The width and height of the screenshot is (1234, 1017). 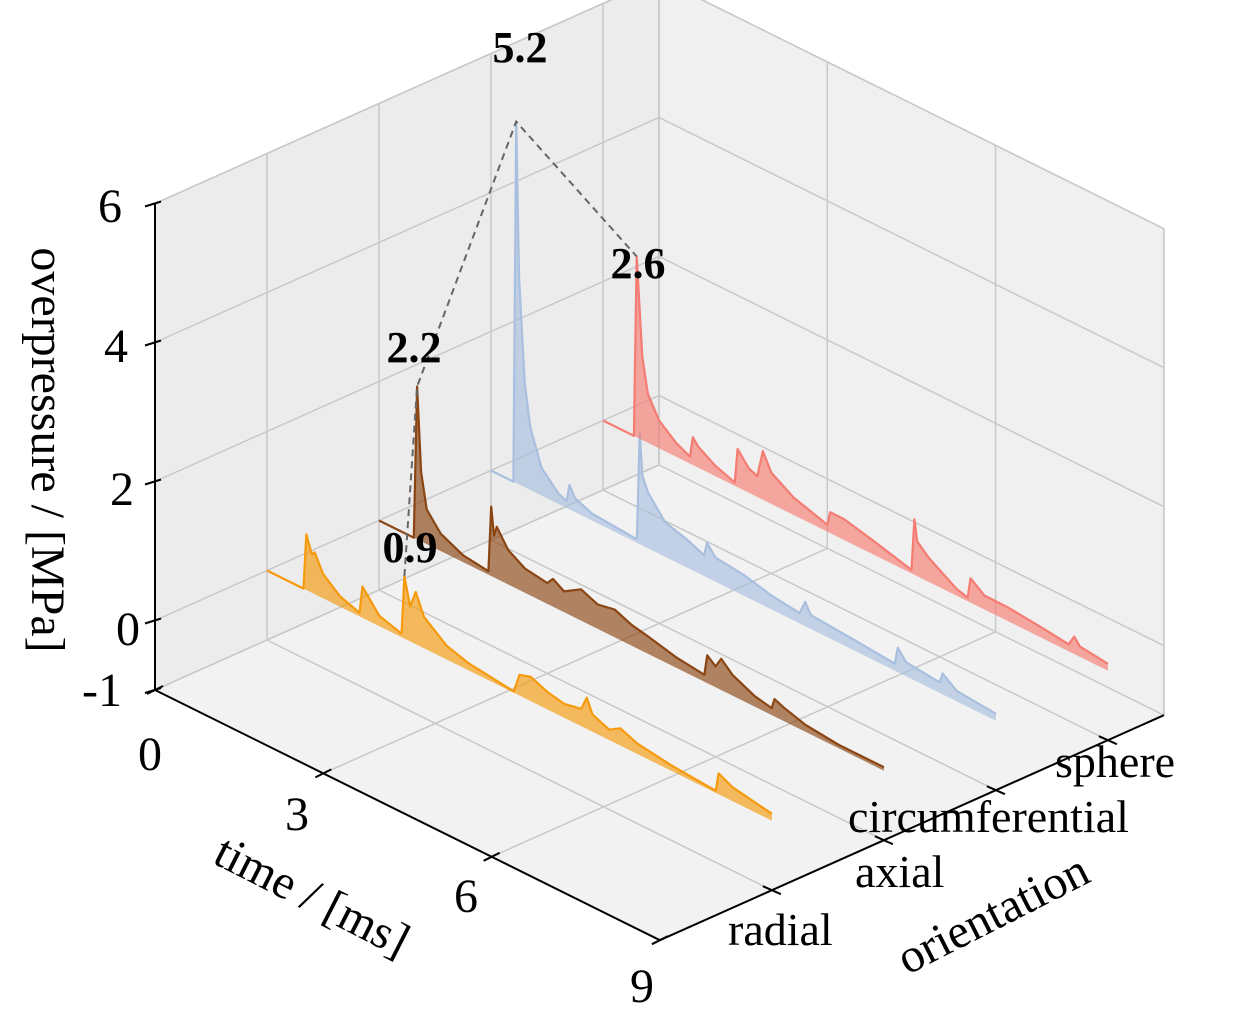 I want to click on x-axis-label: time / [ms], so click(x=312, y=896).